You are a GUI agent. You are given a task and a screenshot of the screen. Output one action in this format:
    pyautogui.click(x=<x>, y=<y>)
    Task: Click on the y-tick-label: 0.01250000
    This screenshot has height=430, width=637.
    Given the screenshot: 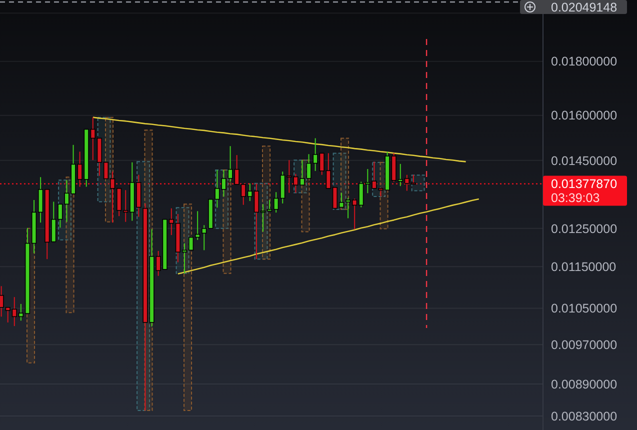 What is the action you would take?
    pyautogui.click(x=584, y=229)
    